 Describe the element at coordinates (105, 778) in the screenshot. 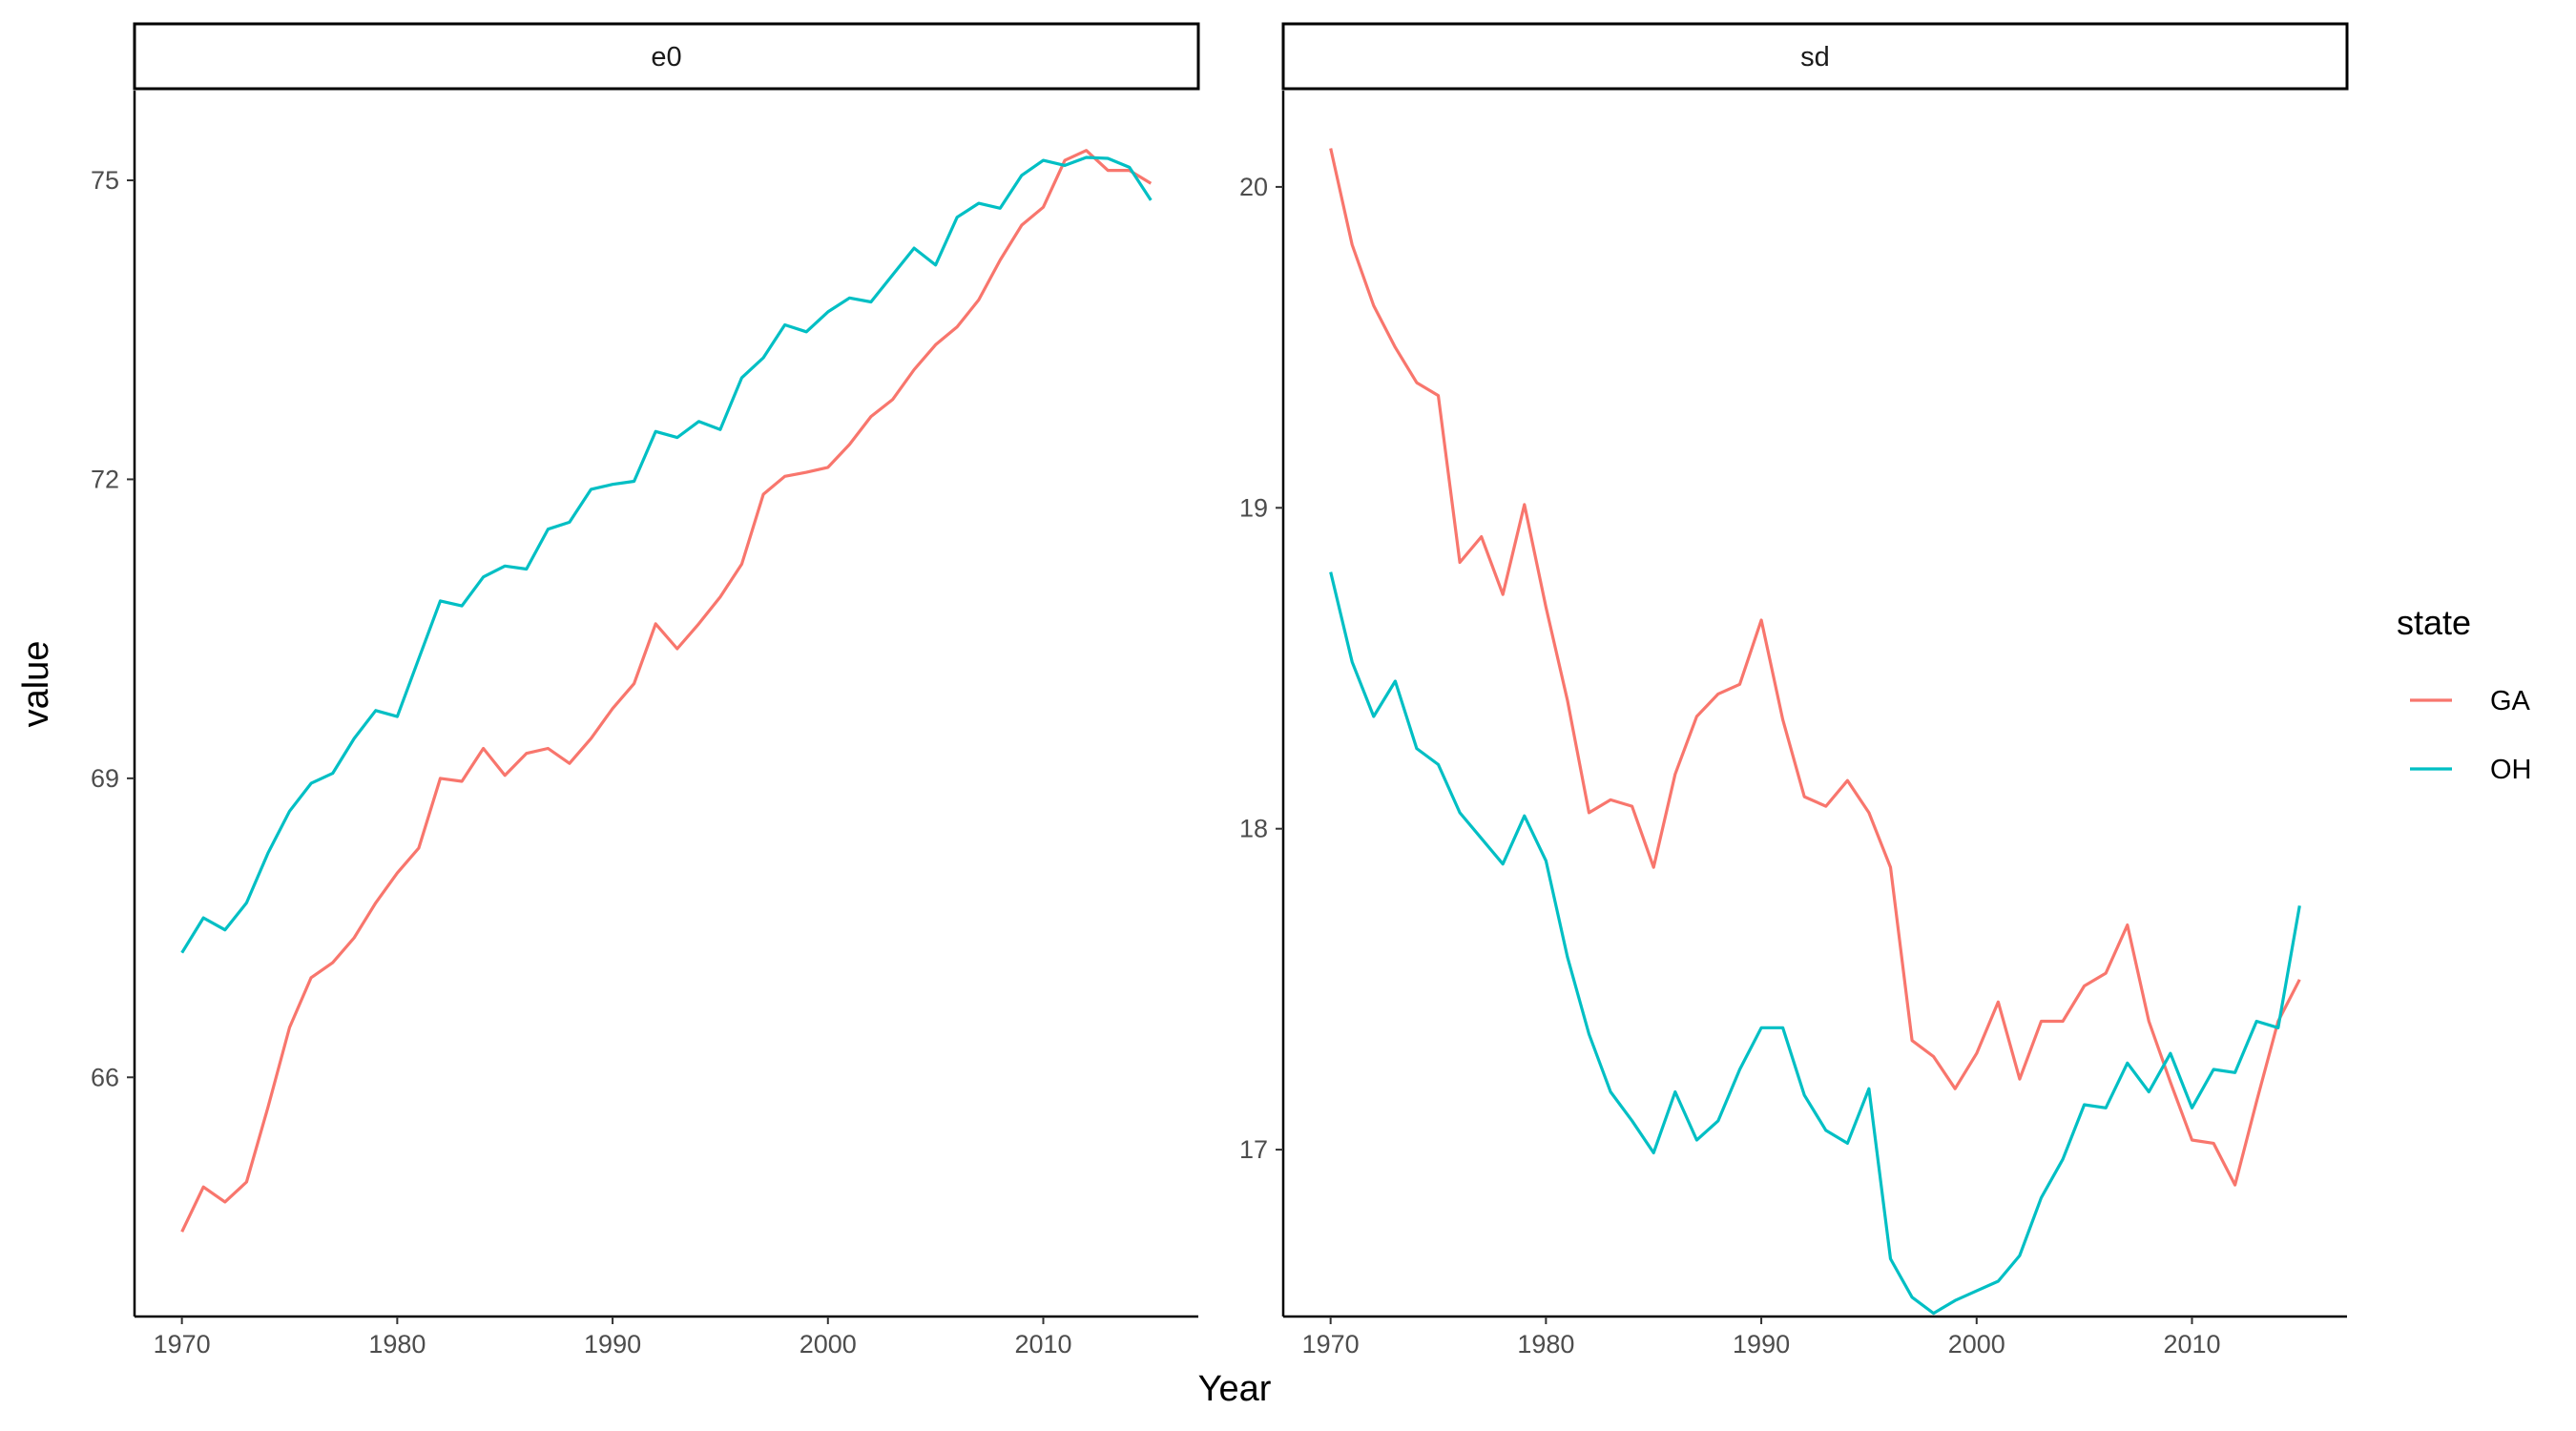

I see `y-tick-label: 69` at that location.